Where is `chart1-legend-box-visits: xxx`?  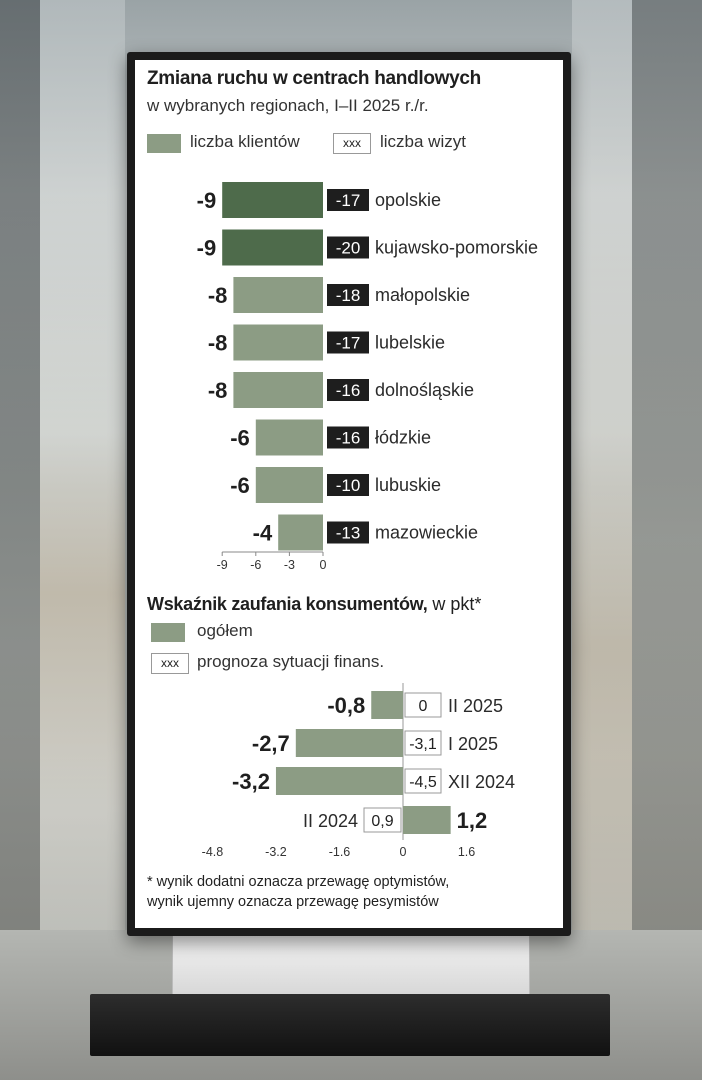 chart1-legend-box-visits: xxx is located at coordinates (352, 143).